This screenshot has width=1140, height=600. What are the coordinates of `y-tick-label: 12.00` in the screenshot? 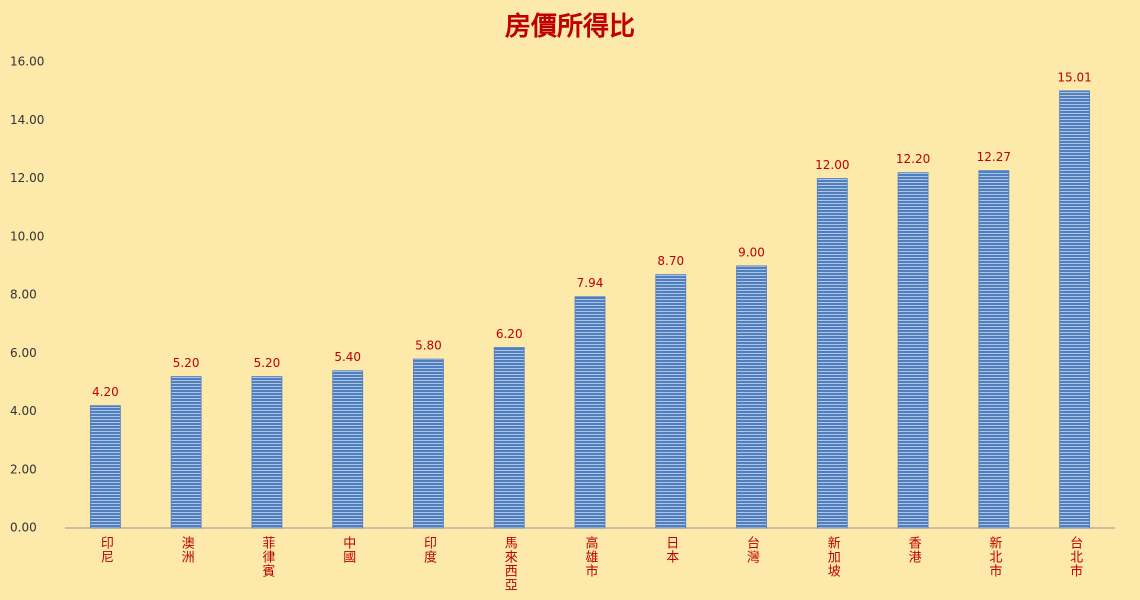 It's located at (27, 178).